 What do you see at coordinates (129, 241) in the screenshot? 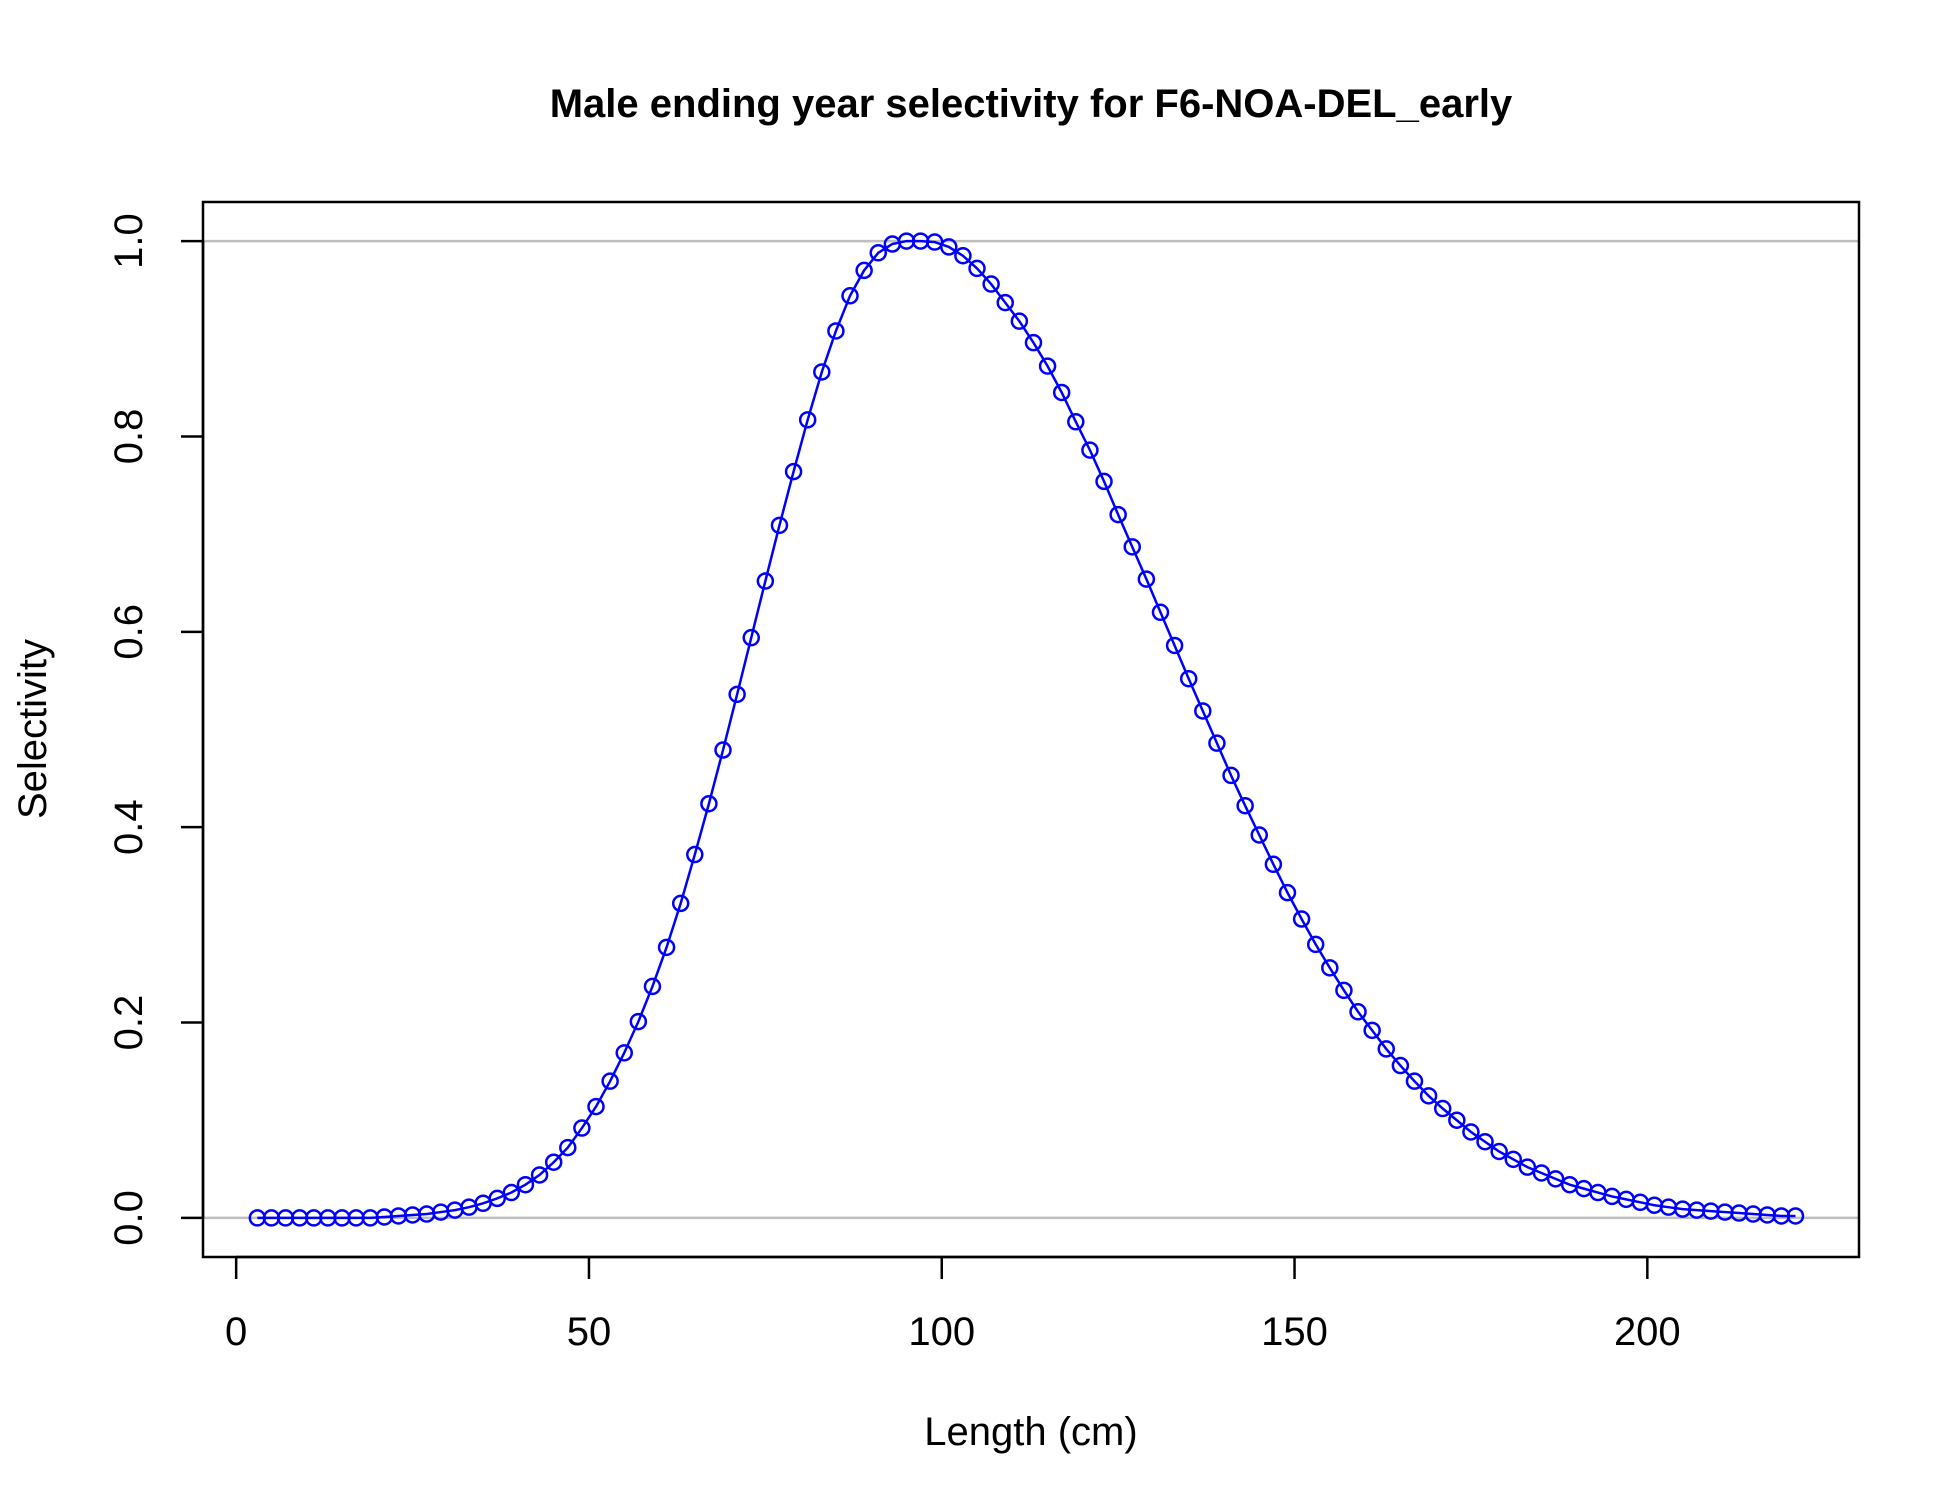
I see `y-tick-label: 1.0` at bounding box center [129, 241].